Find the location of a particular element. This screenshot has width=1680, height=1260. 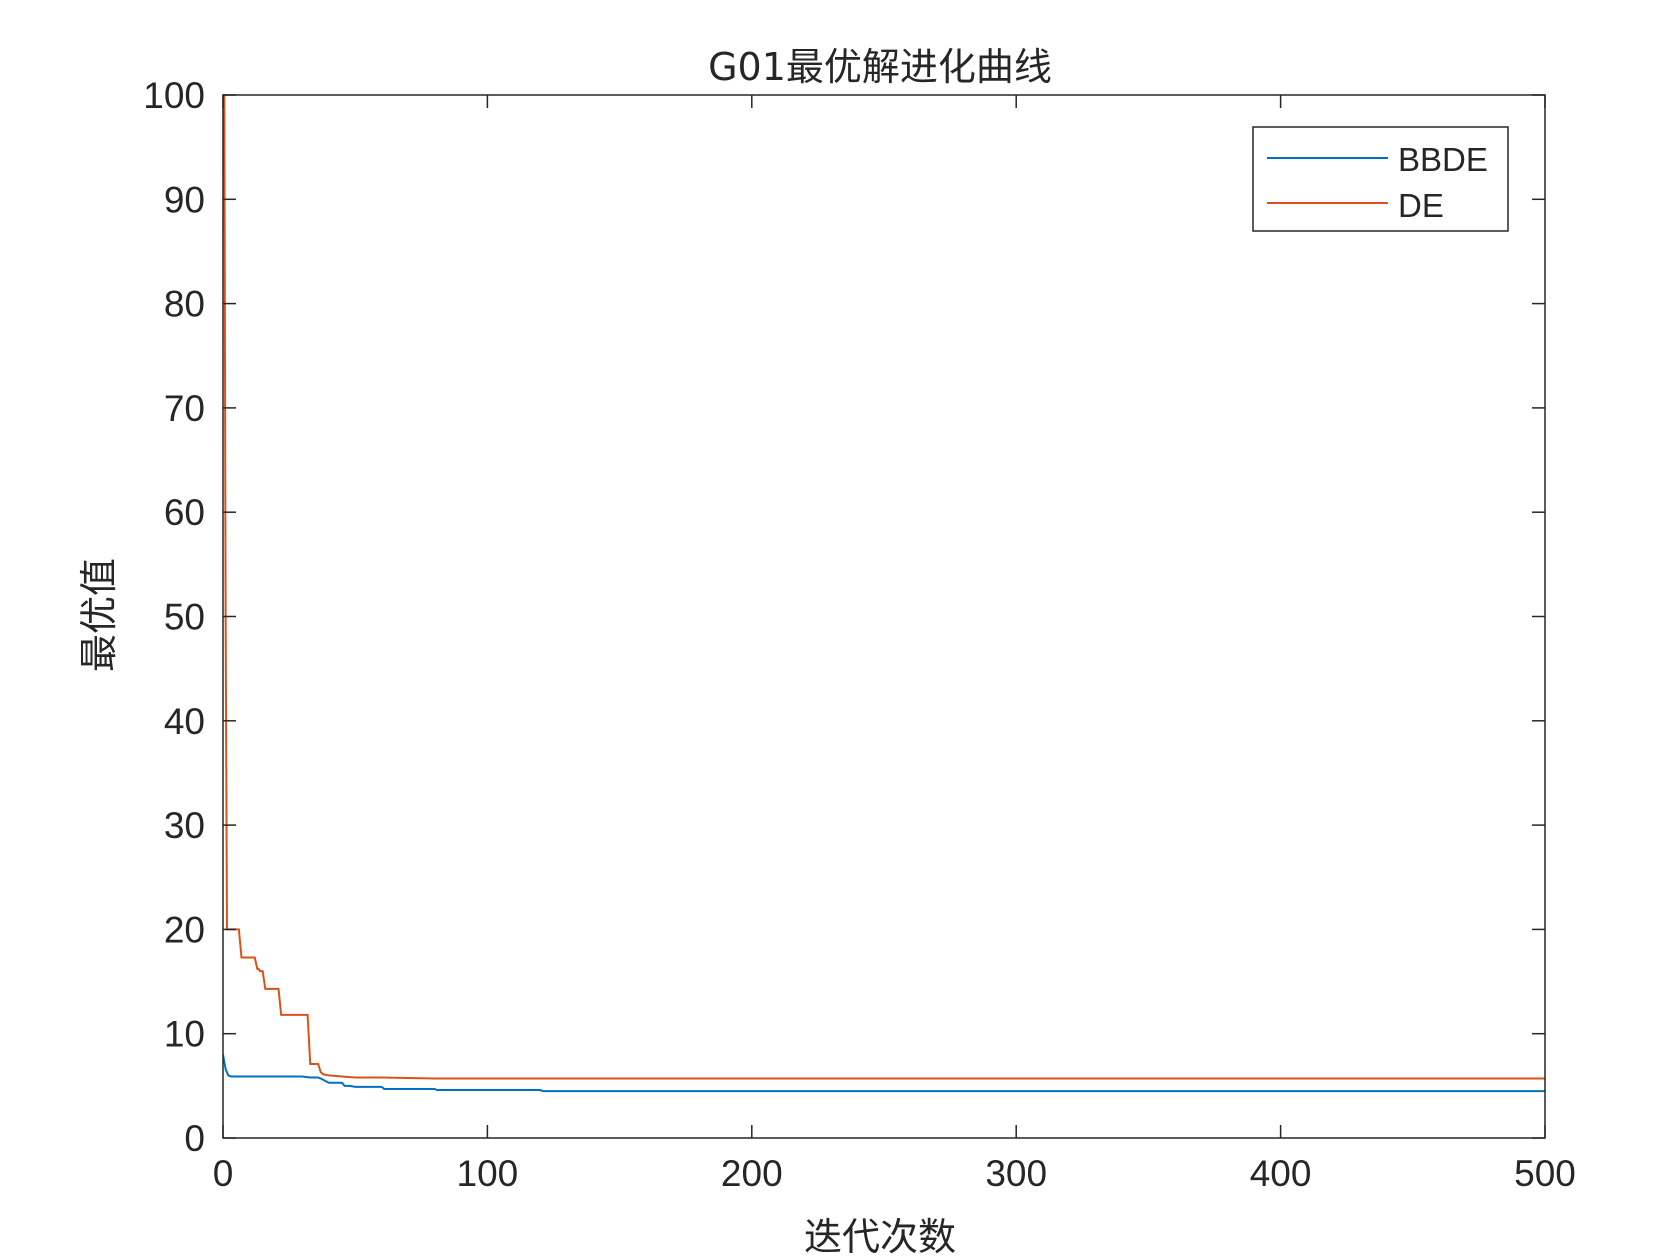

y-tick-label: 80 is located at coordinates (184, 304).